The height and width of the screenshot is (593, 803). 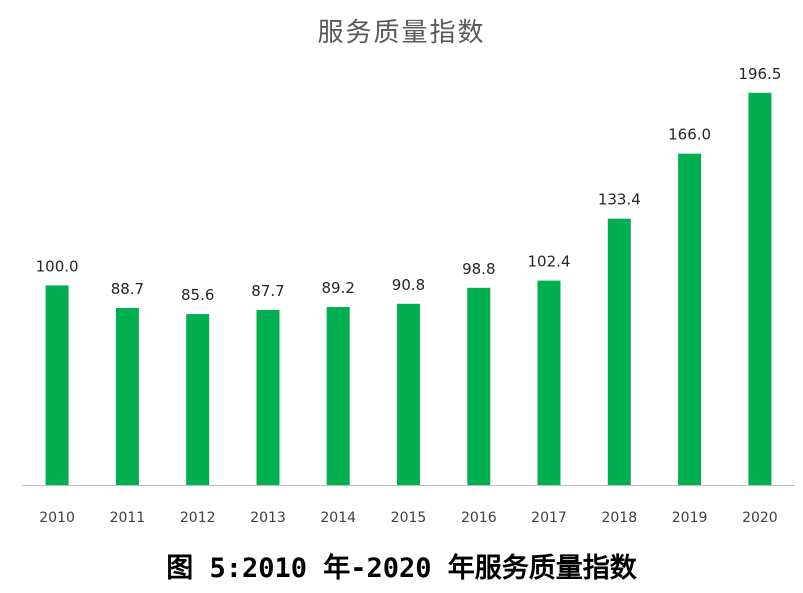 I want to click on data-label-2020: 196.5, so click(x=759, y=74).